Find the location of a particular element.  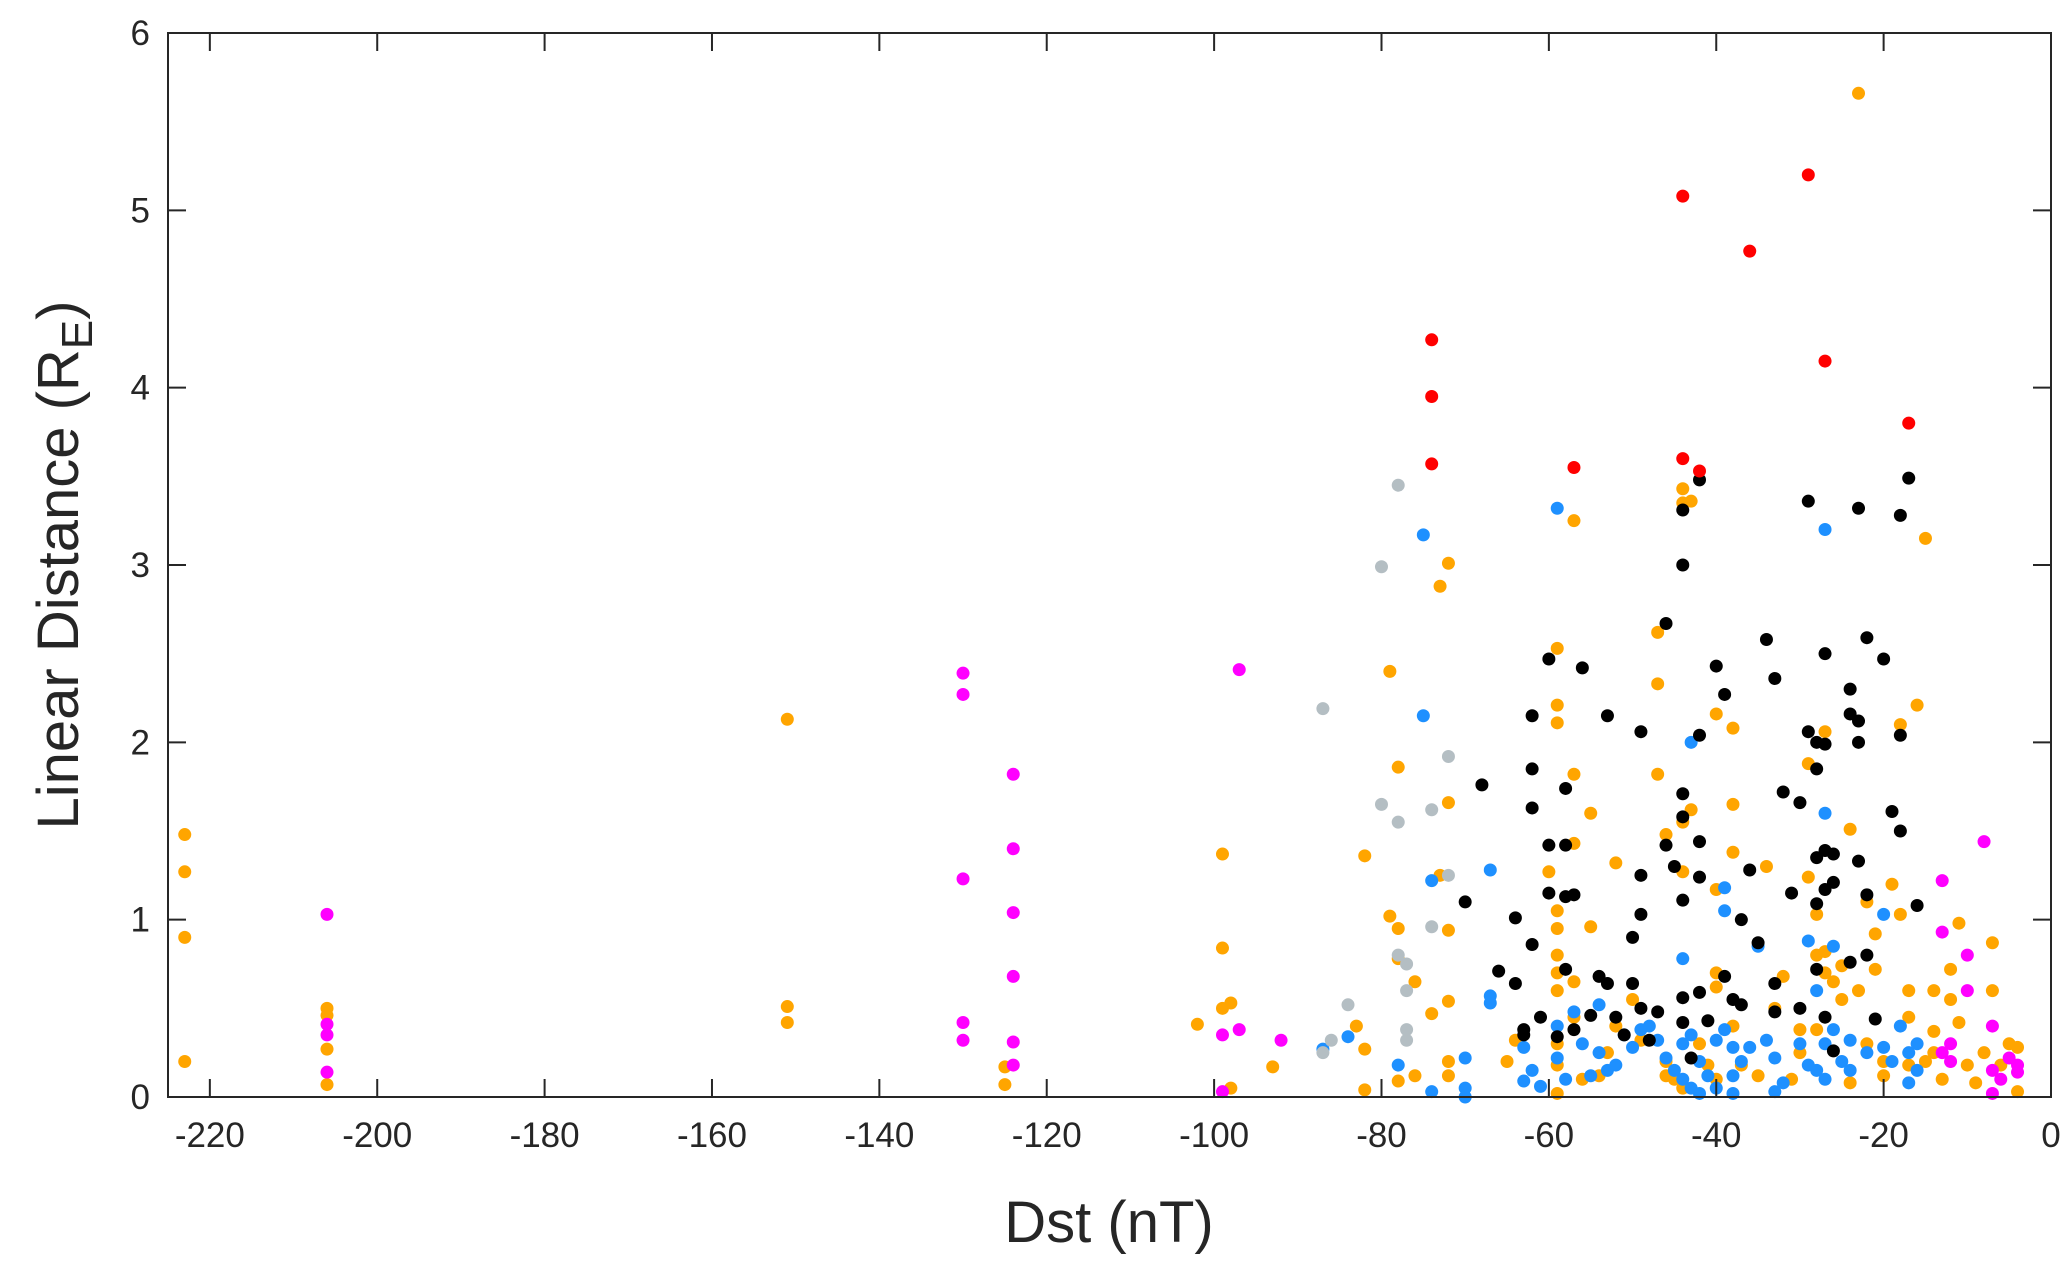

x-tick-label: -220 is located at coordinates (210, 1135).